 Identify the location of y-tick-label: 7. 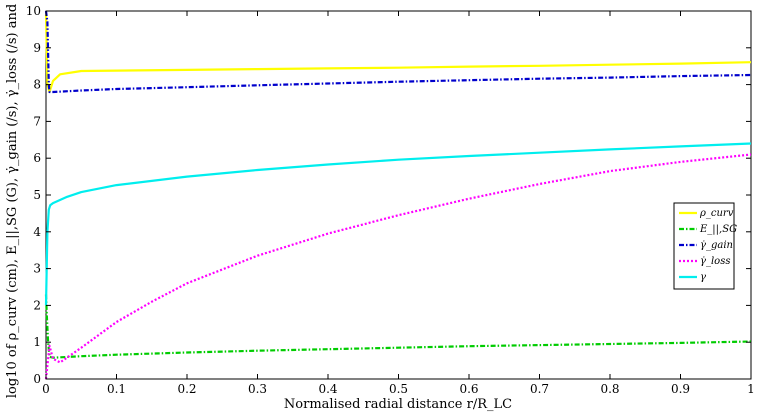
(37, 121).